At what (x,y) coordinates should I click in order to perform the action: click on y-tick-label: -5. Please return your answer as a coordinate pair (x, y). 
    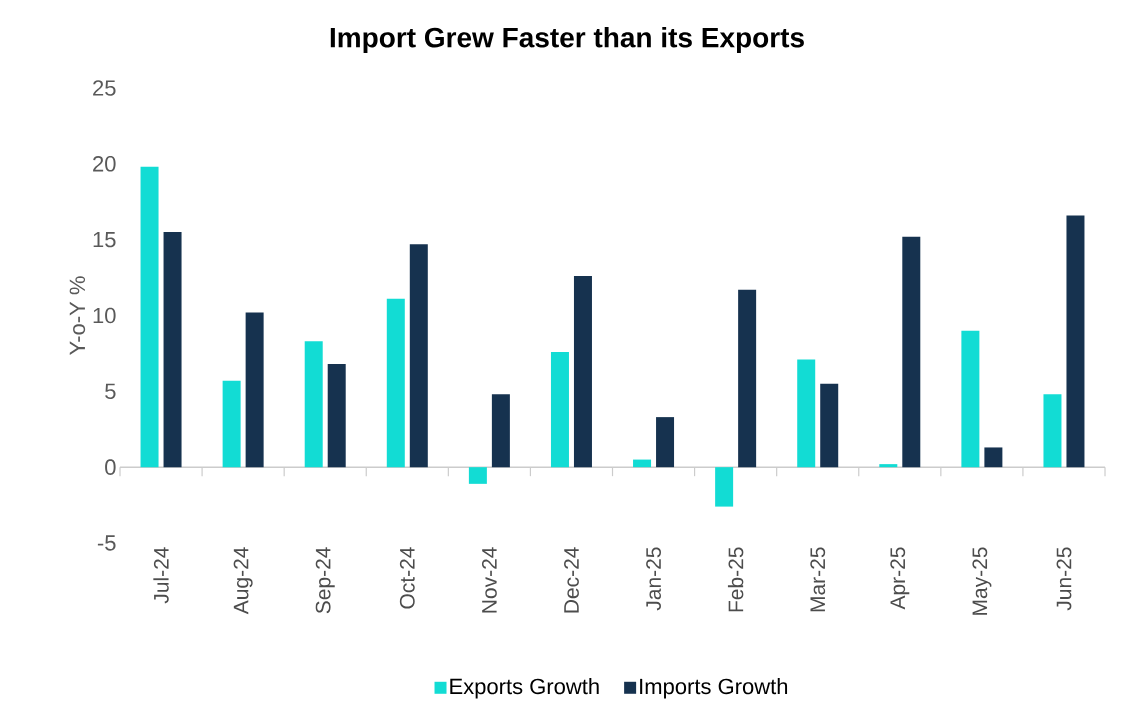
    Looking at the image, I should click on (106, 543).